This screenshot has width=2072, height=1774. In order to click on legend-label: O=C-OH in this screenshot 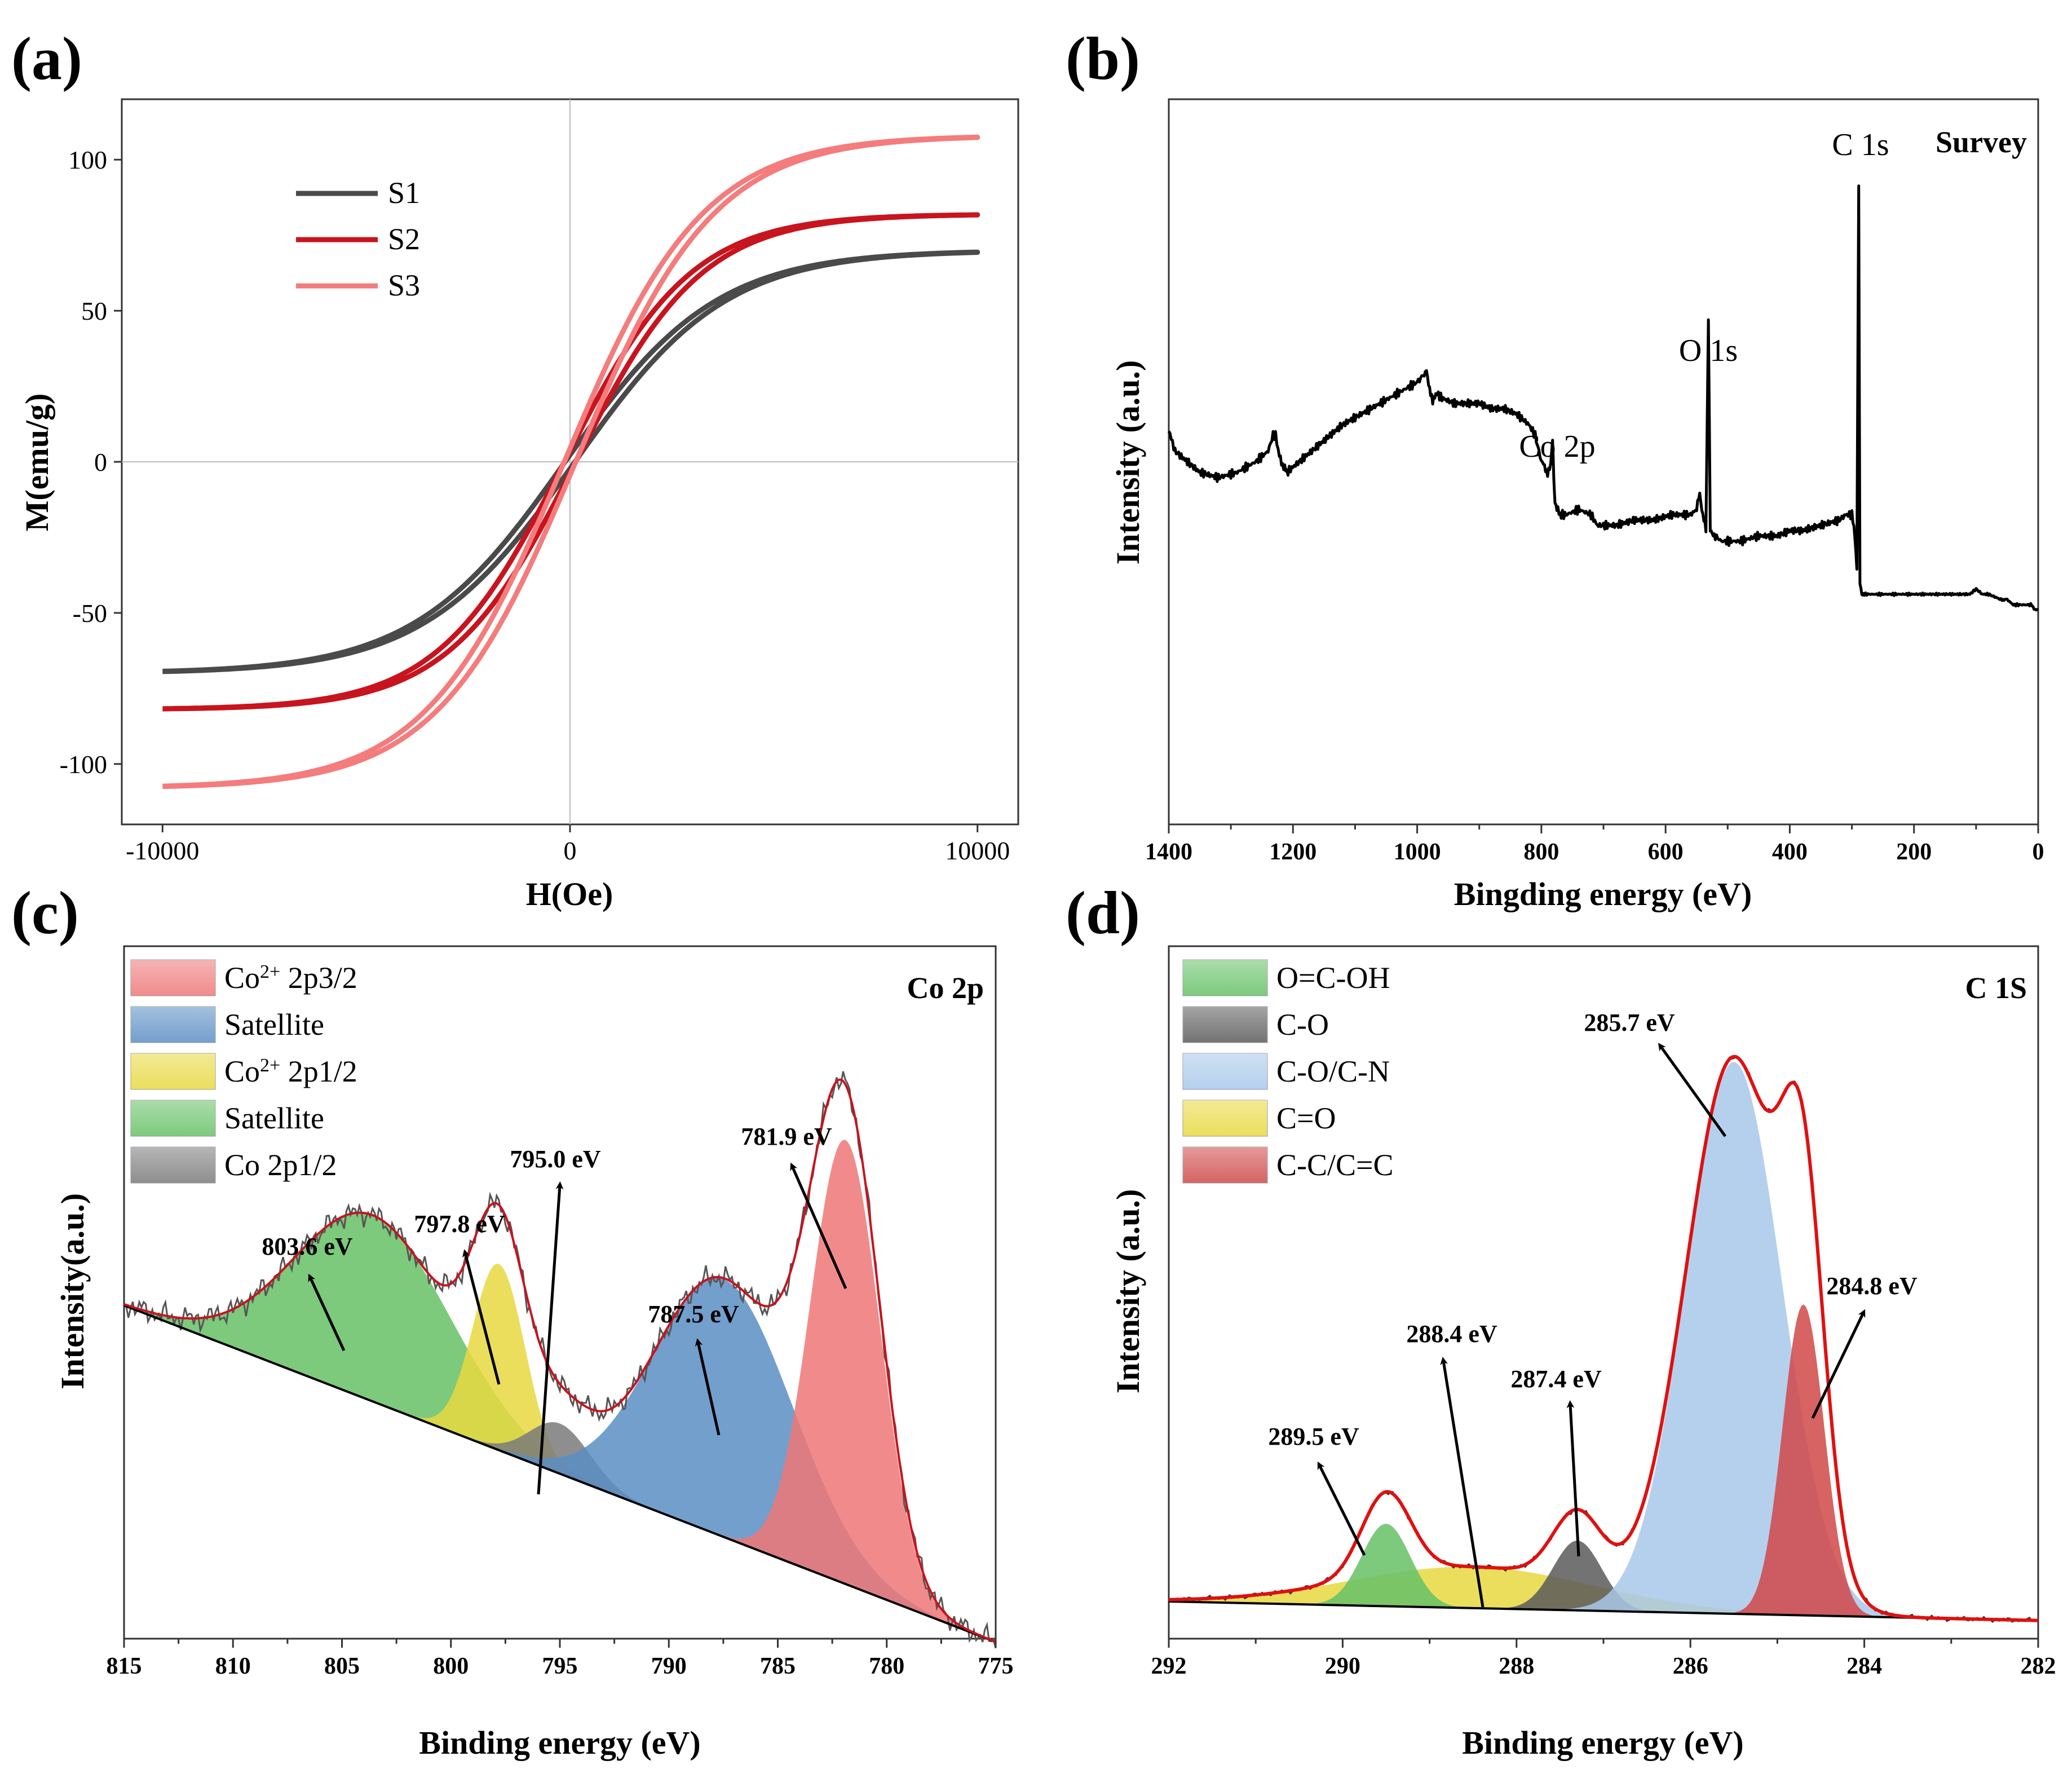, I will do `click(1333, 978)`.